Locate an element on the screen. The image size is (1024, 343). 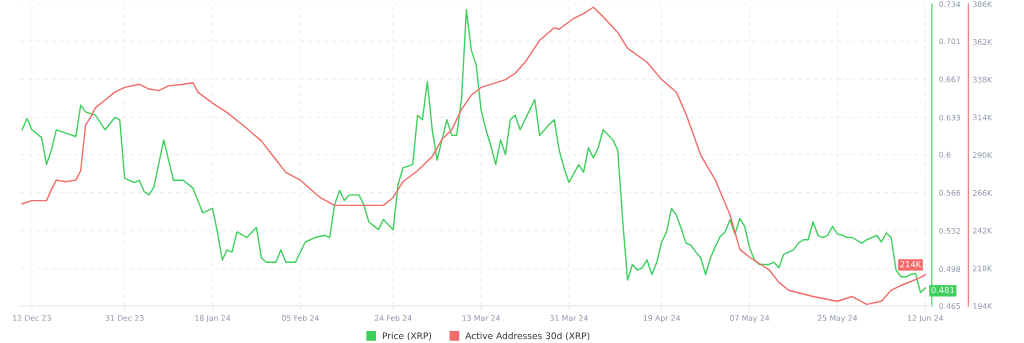
data-label: 214K is located at coordinates (911, 264).